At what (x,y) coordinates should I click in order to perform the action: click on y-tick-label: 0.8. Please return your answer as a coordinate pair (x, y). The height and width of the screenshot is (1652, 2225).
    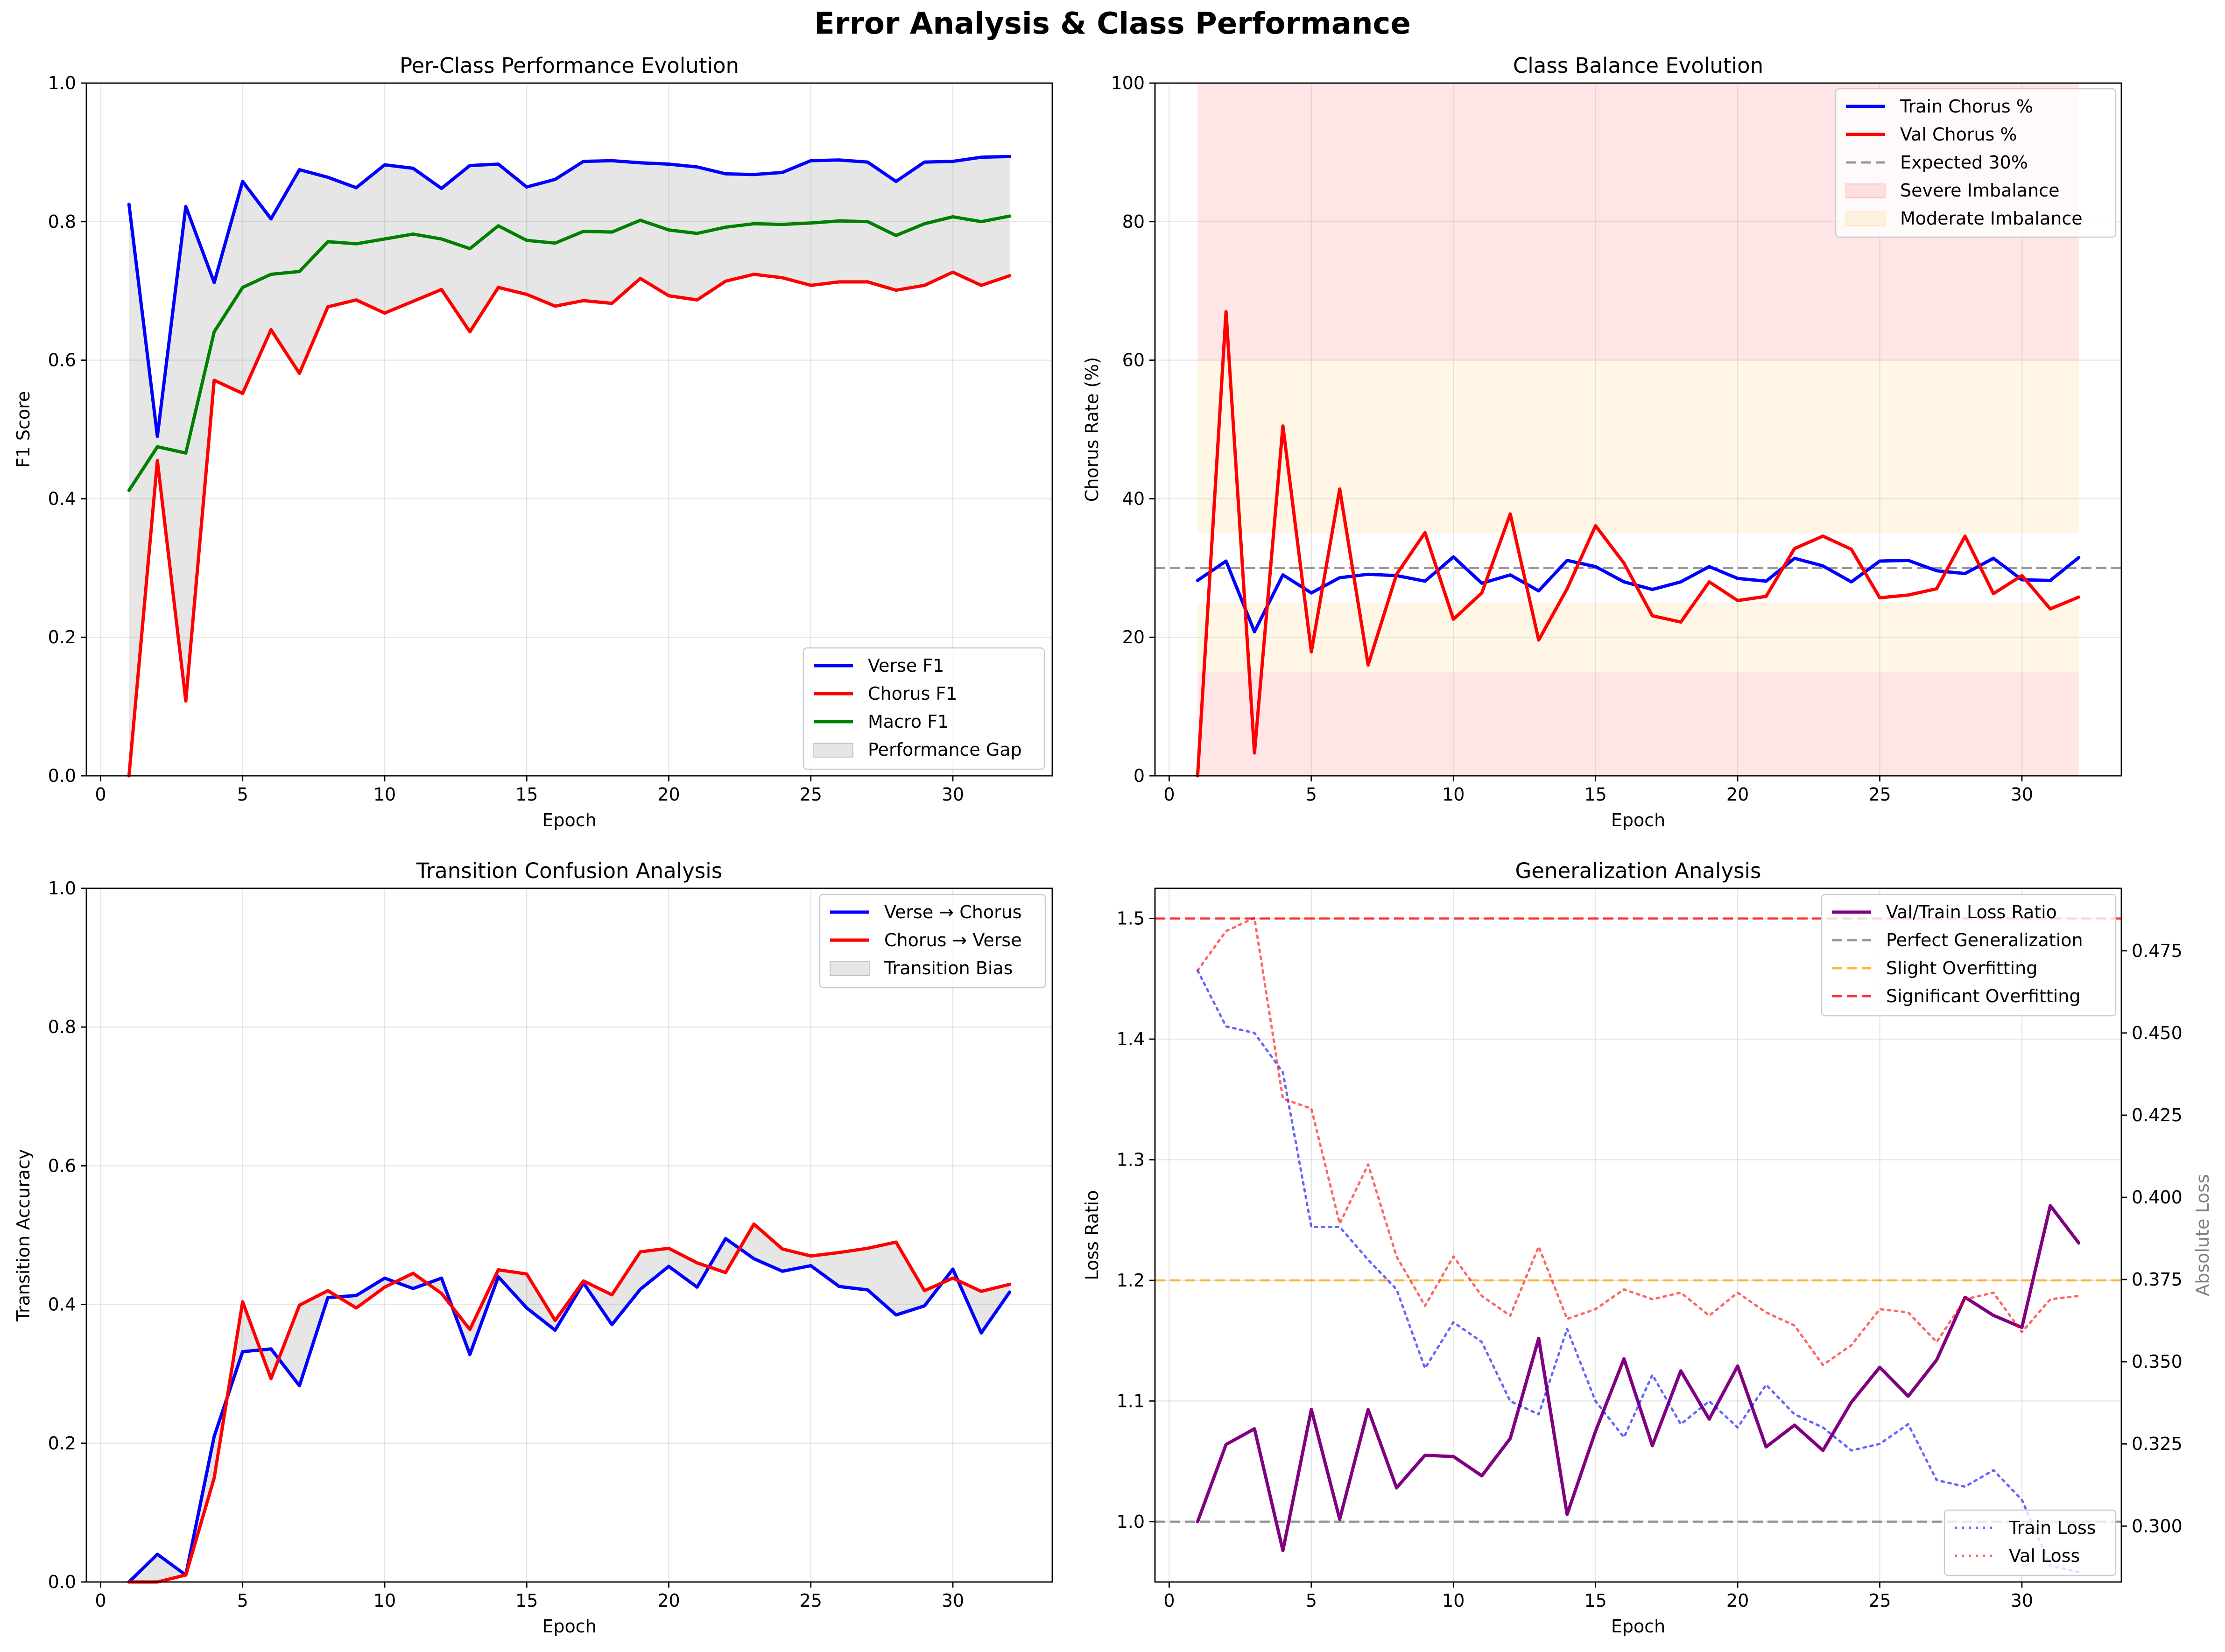
    Looking at the image, I should click on (62, 221).